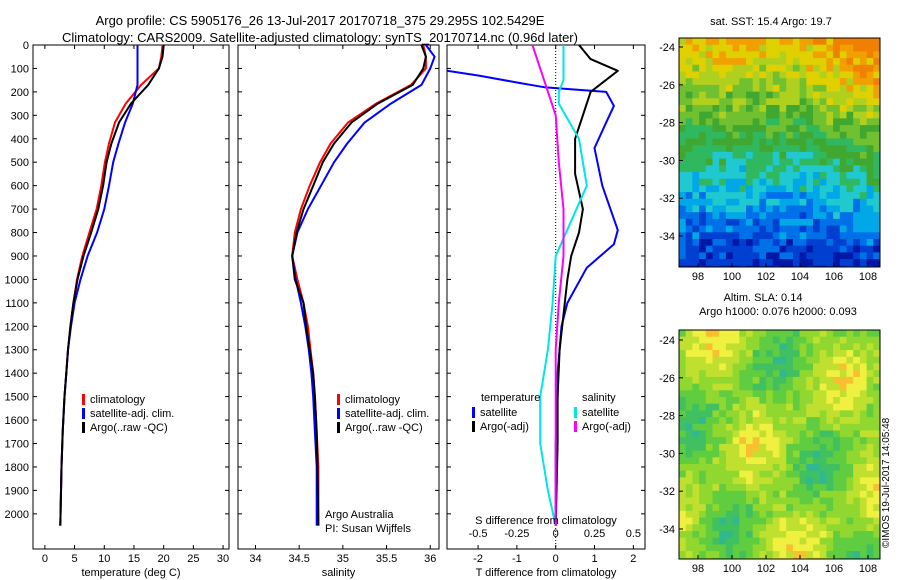  Describe the element at coordinates (118, 400) in the screenshot. I see `legend-label: climatology` at that location.